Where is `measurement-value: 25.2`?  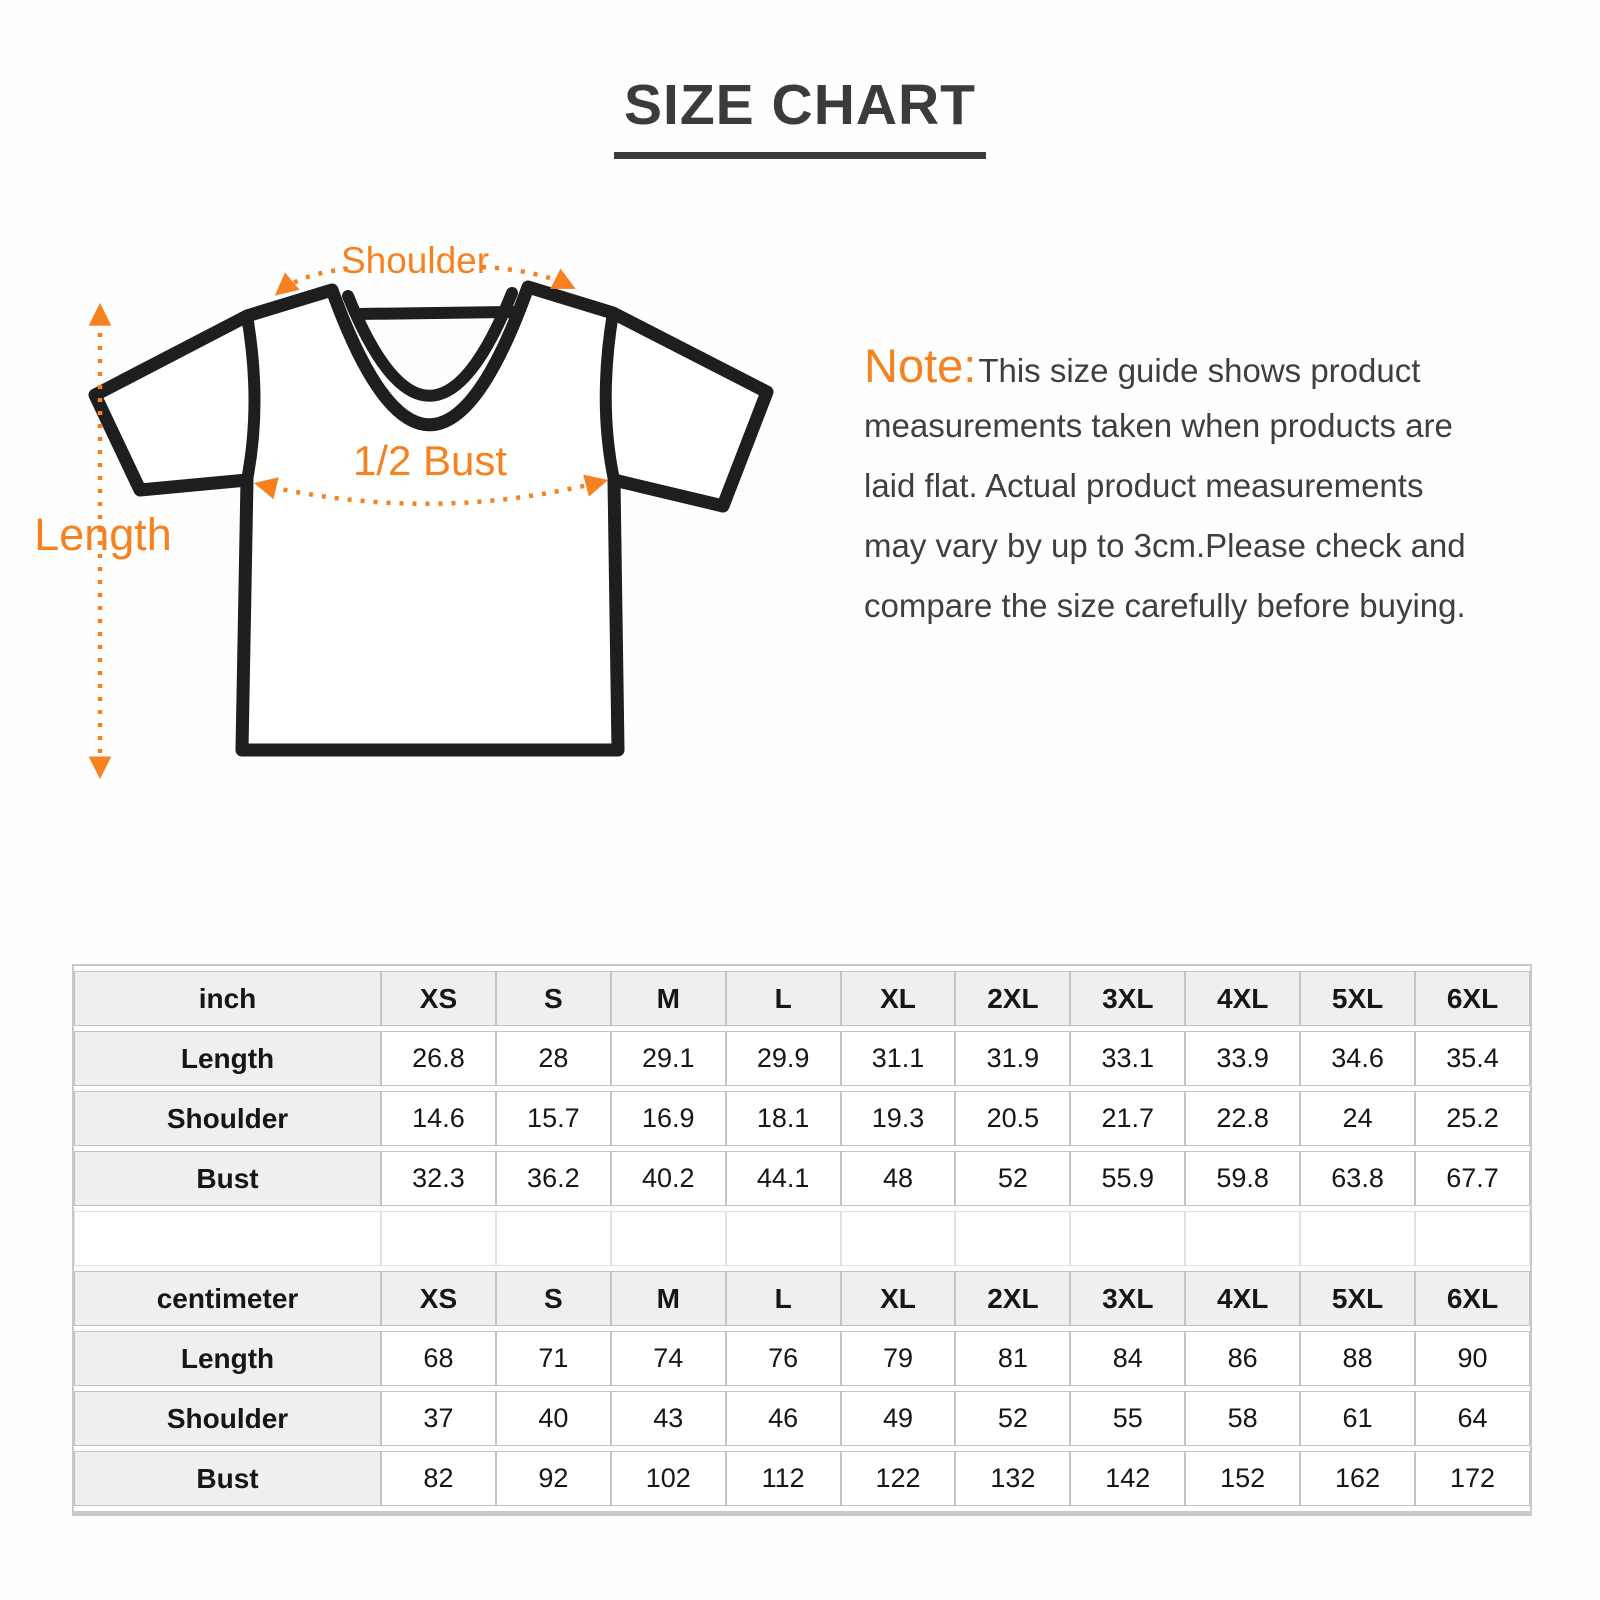 measurement-value: 25.2 is located at coordinates (1472, 1118).